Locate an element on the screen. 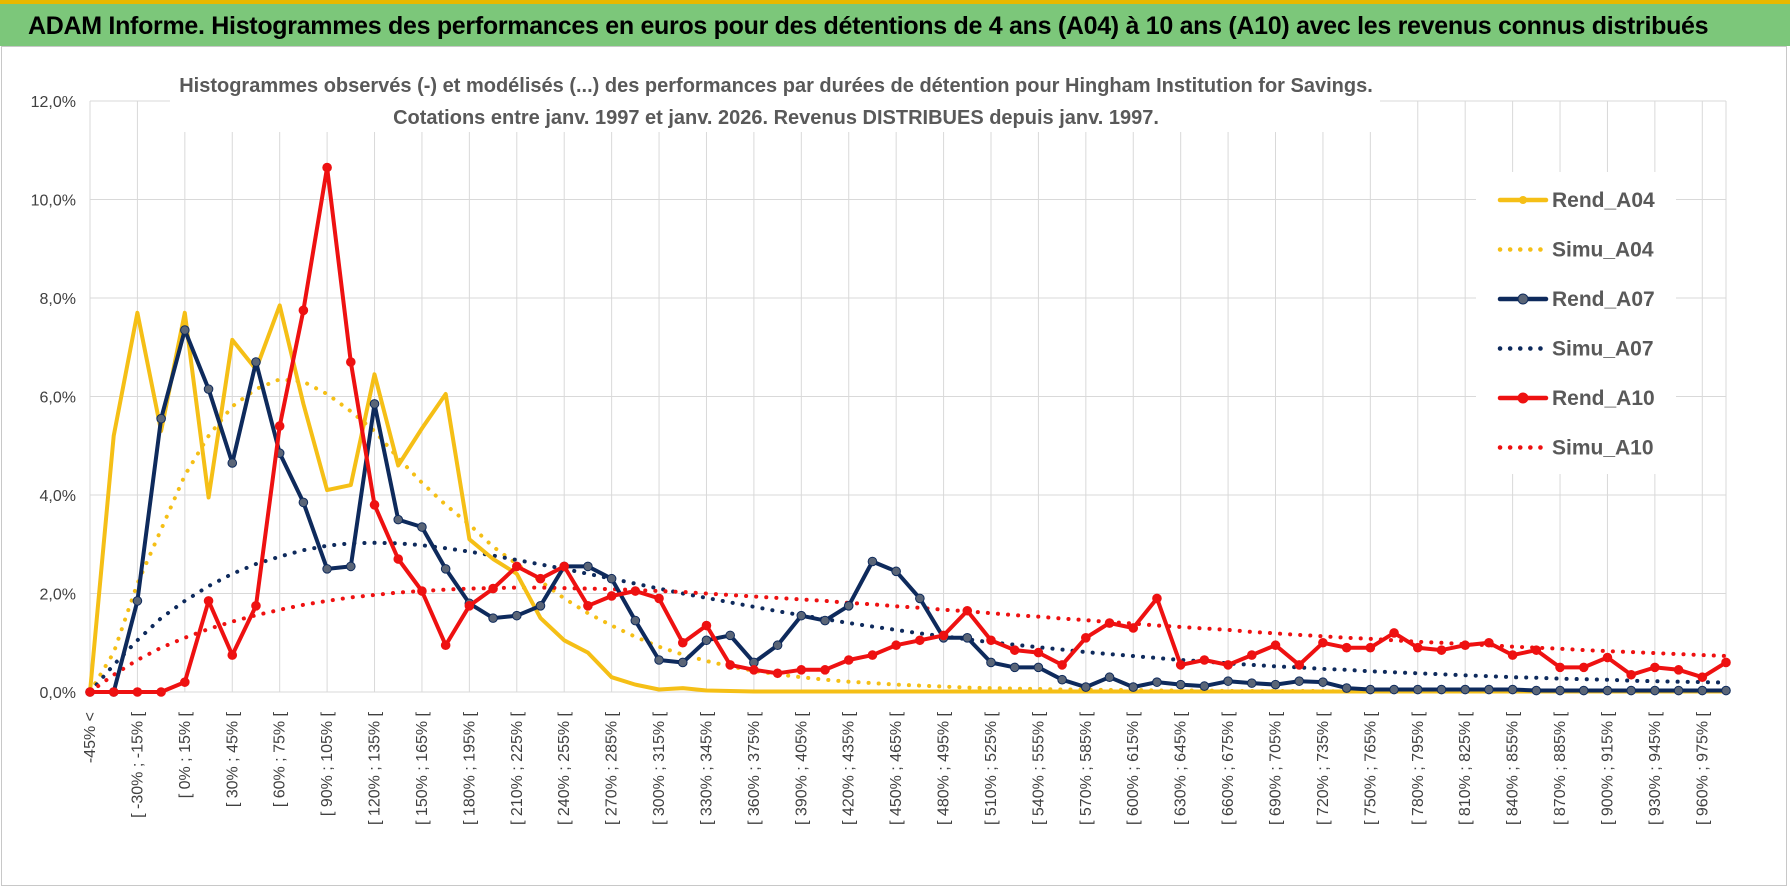 The image size is (1790, 888). x-tick-label: [ 810% ; 825% [ is located at coordinates (1465, 768).